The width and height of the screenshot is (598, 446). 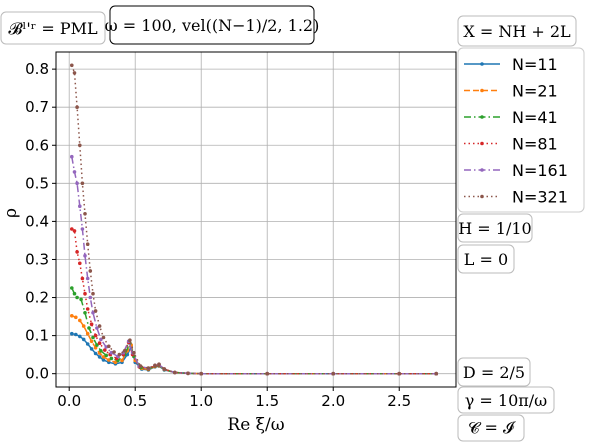 I want to click on annotation-boundary-condition: 𝓑ˡ'ʳ = PML, so click(x=53, y=28).